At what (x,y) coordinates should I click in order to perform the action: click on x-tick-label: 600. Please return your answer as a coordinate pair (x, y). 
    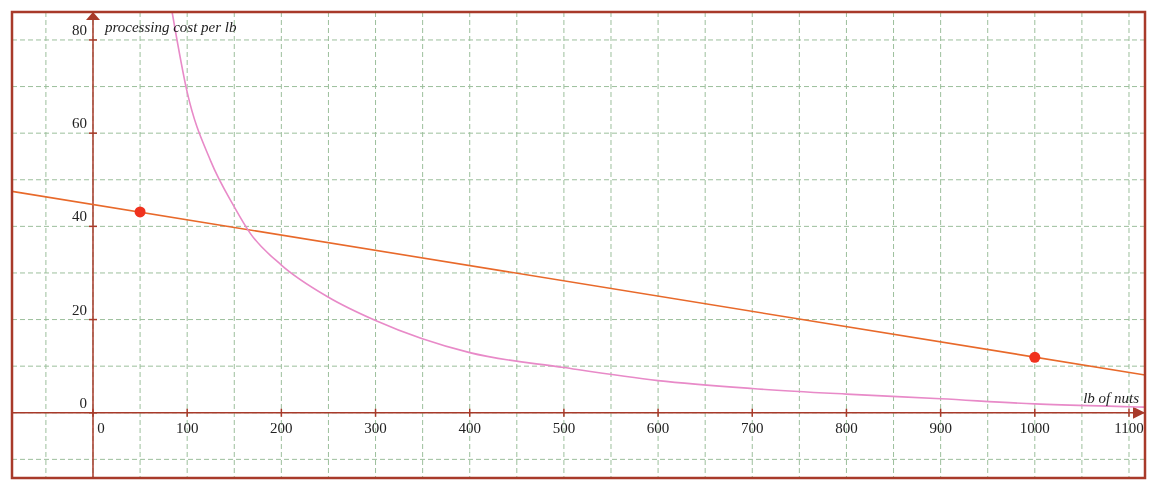
    Looking at the image, I should click on (658, 427).